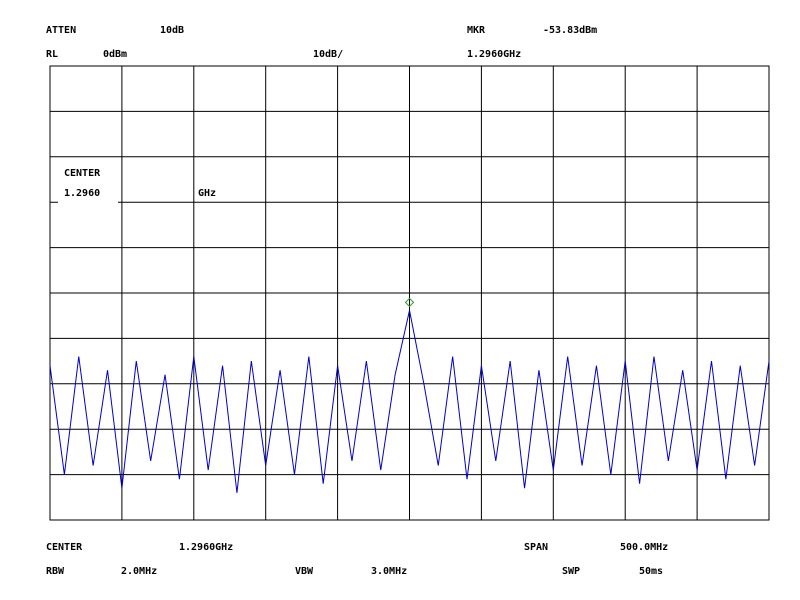 The height and width of the screenshot is (600, 800). I want to click on vbw-value: 3.0MHz, so click(389, 571).